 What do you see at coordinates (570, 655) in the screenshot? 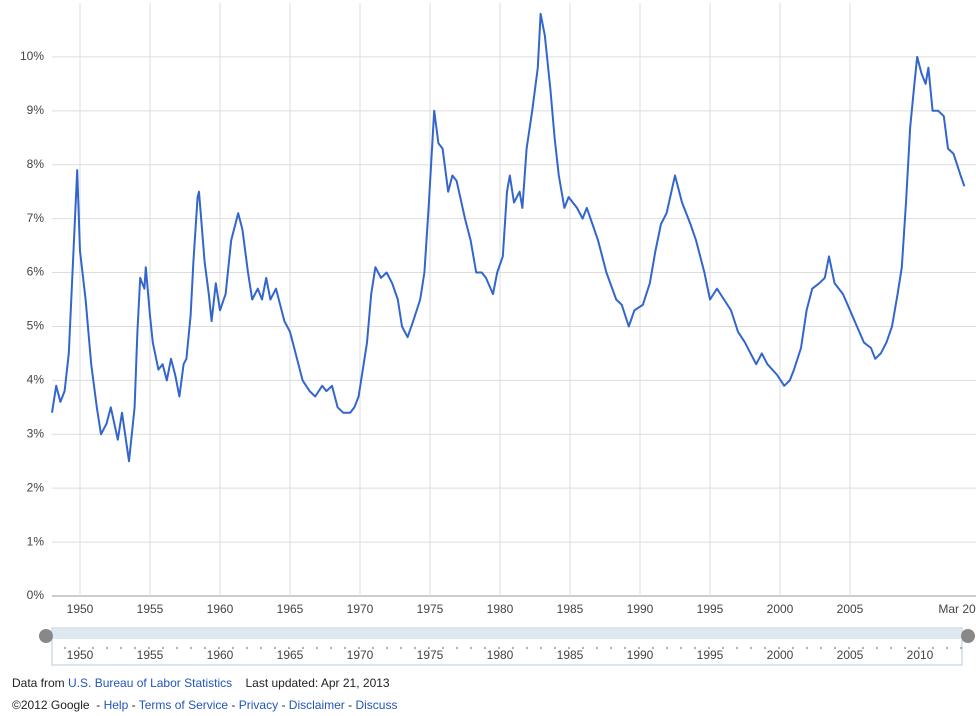
I see `range-label: 1985` at bounding box center [570, 655].